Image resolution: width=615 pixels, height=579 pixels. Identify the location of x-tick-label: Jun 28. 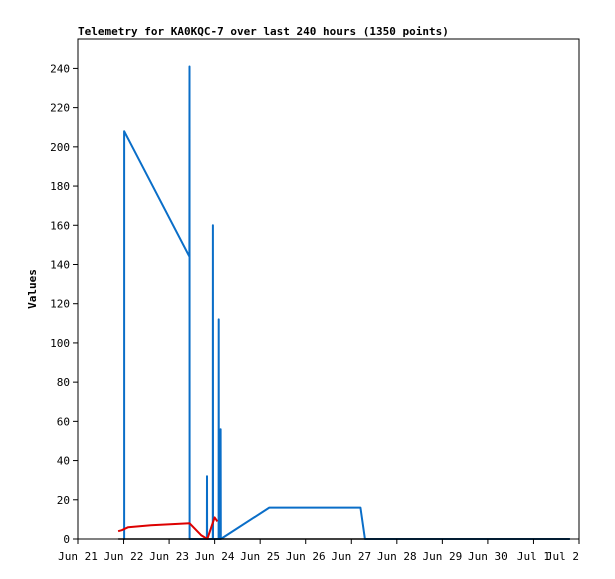
(397, 556).